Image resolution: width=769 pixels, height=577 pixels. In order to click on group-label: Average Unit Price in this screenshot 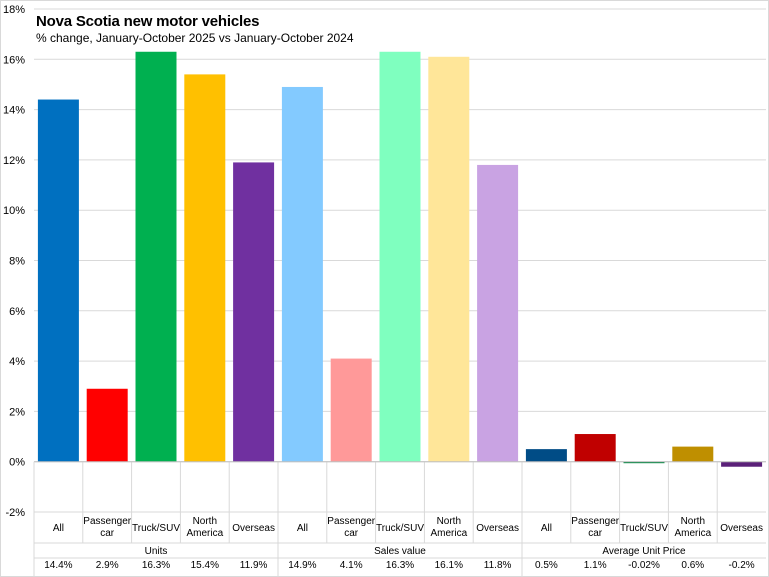, I will do `click(644, 551)`.